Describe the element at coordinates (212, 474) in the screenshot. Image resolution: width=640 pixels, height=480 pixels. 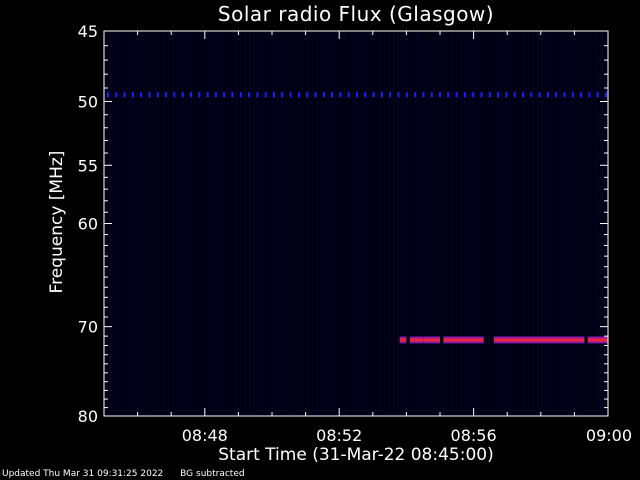
I see `background-subtracted-note: BG subtracted` at that location.